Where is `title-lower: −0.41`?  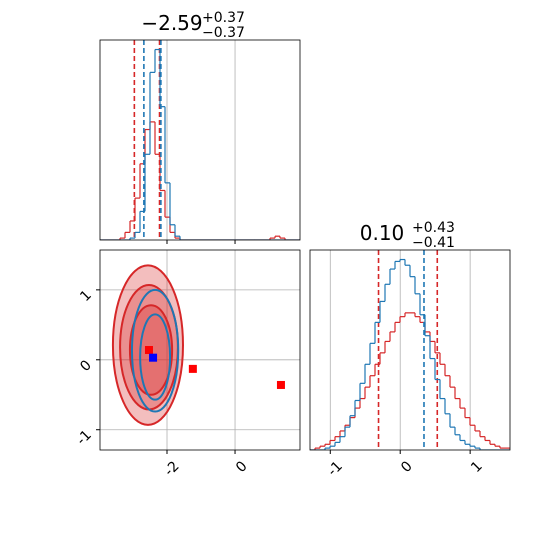 title-lower: −0.41 is located at coordinates (433, 243).